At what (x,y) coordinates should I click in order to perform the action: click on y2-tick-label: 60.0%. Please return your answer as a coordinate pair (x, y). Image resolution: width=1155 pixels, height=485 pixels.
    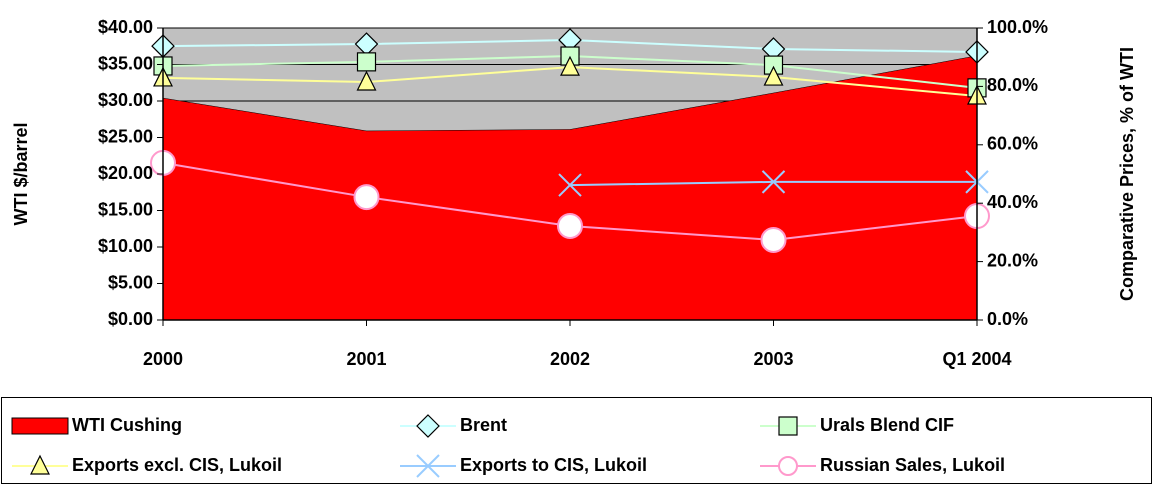
    Looking at the image, I should click on (1012, 144).